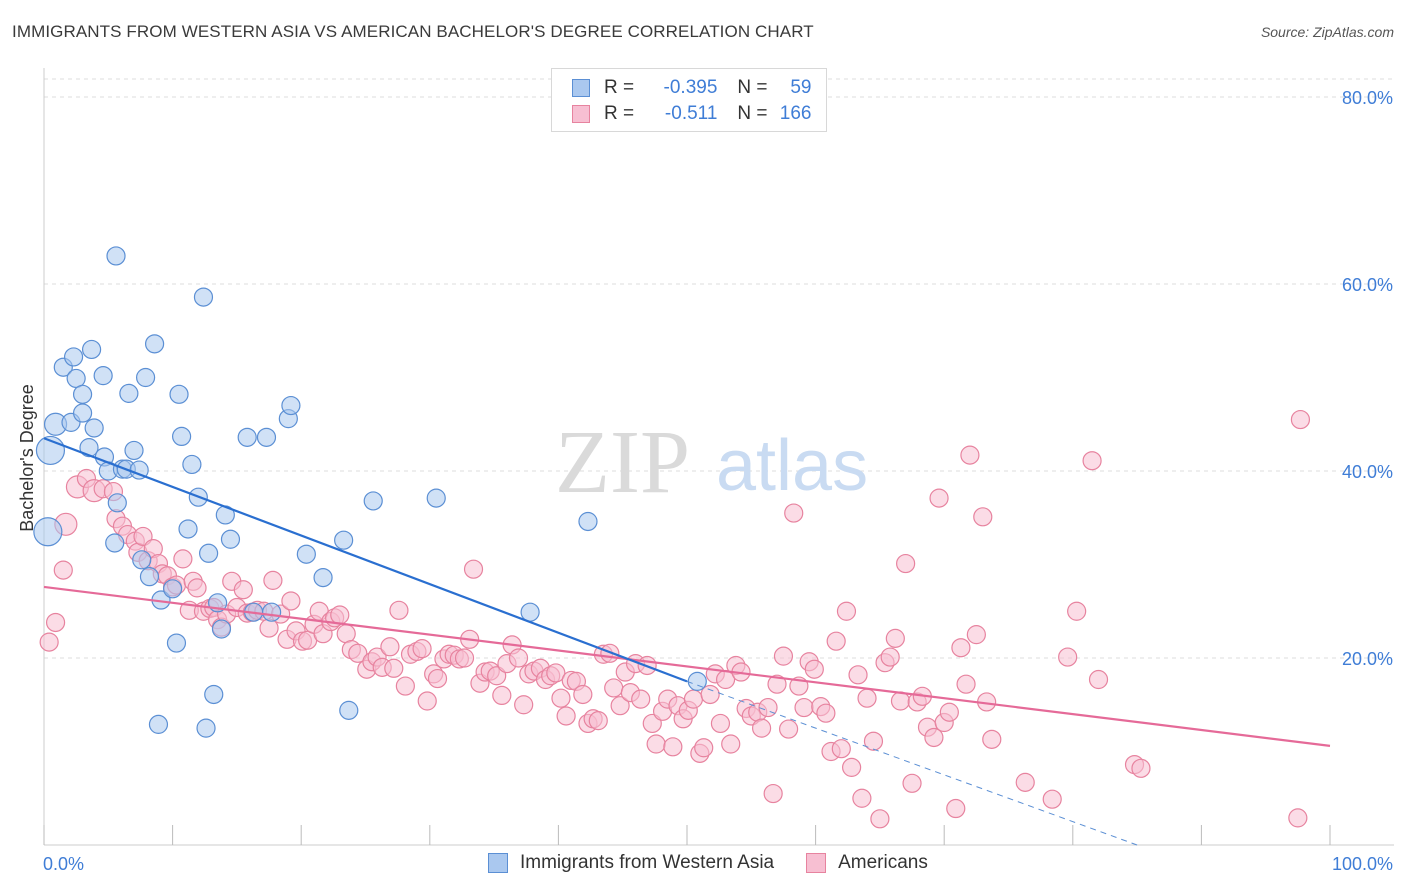  Describe the element at coordinates (63, 864) in the screenshot. I see `x-tick-label-min: 0.0%` at that location.